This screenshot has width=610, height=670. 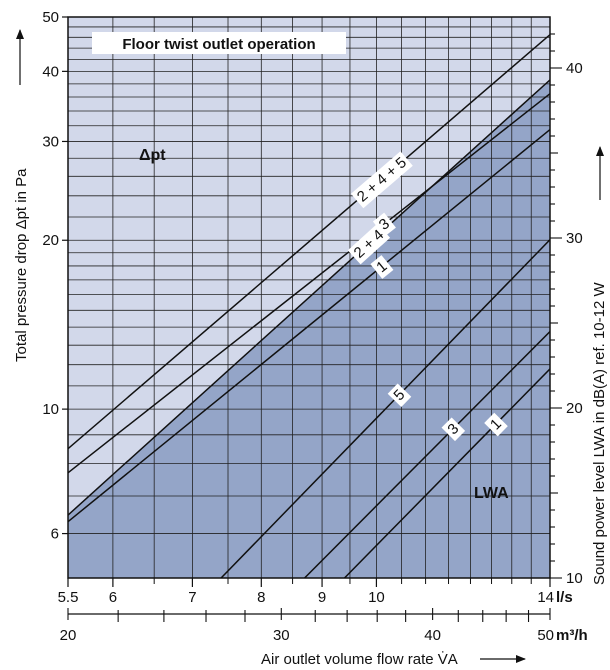 What do you see at coordinates (68, 635) in the screenshot?
I see `m3h-tick-label: 20` at bounding box center [68, 635].